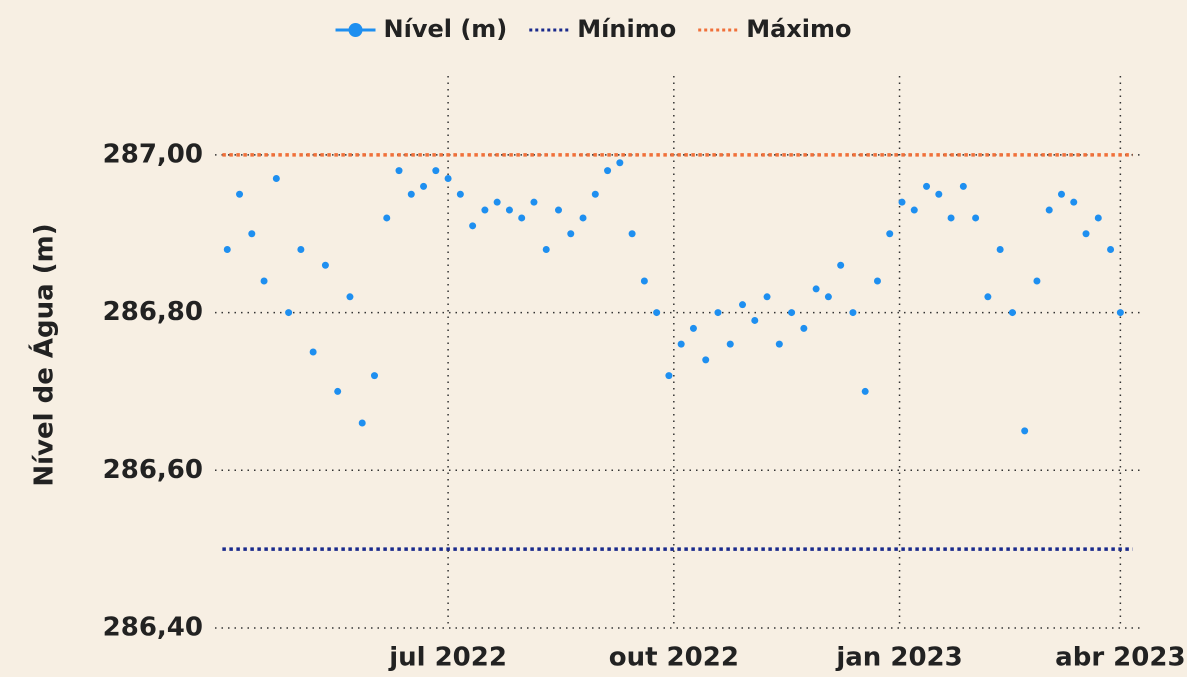  Describe the element at coordinates (898, 658) in the screenshot. I see `x-tick-label: jan 2023` at that location.